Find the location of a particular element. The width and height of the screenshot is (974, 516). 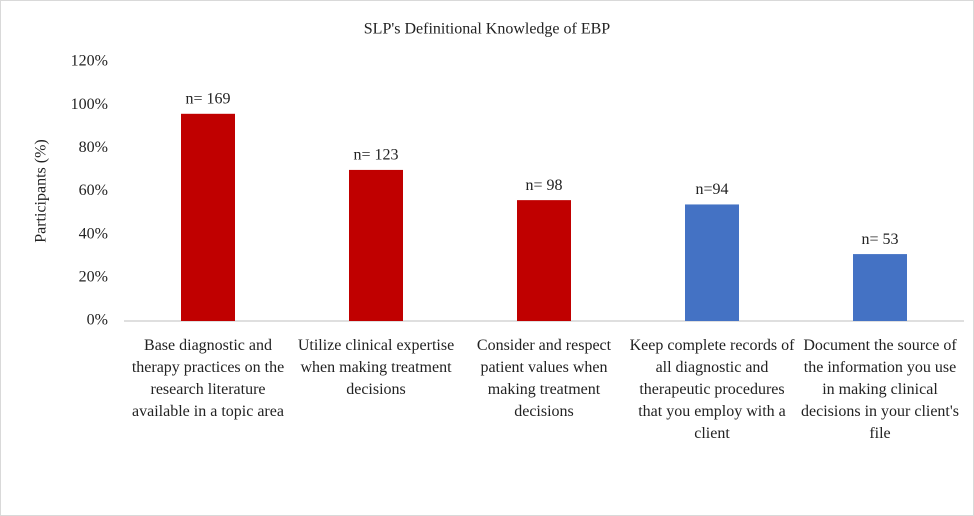

bar-annotation: n= 98 is located at coordinates (543, 185).